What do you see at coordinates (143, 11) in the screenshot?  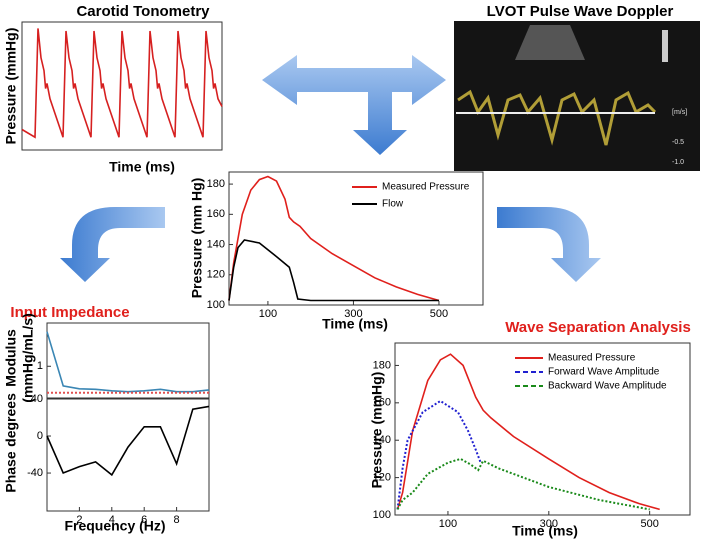 I see `chart-title: Carotid Tonometry` at bounding box center [143, 11].